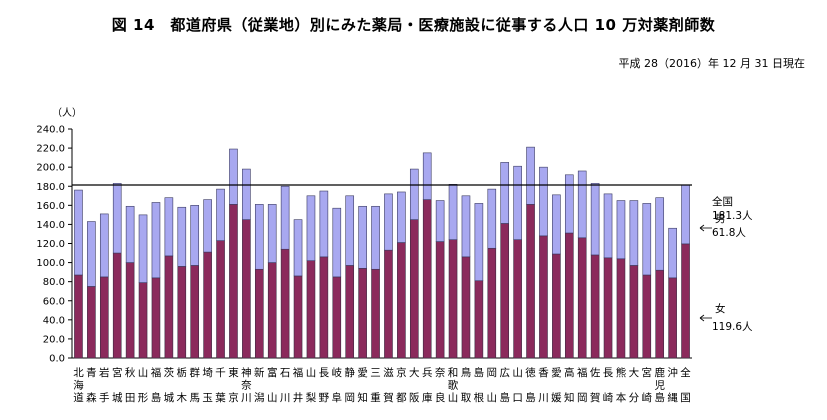 The image size is (827, 420). What do you see at coordinates (324, 373) in the screenshot?
I see `x-category-label: 長` at bounding box center [324, 373].